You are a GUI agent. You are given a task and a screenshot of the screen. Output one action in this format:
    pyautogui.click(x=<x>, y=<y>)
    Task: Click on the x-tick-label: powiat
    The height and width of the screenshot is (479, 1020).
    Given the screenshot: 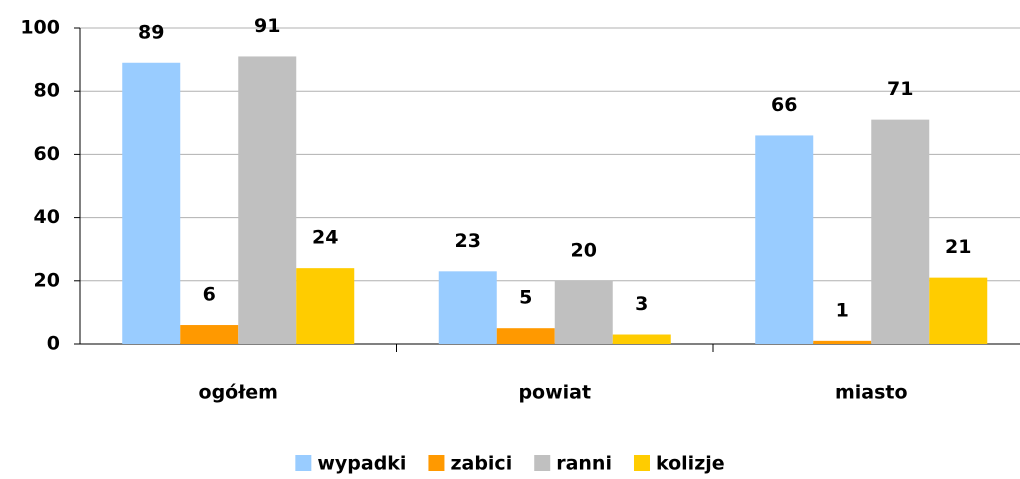 What is the action you would take?
    pyautogui.click(x=554, y=393)
    